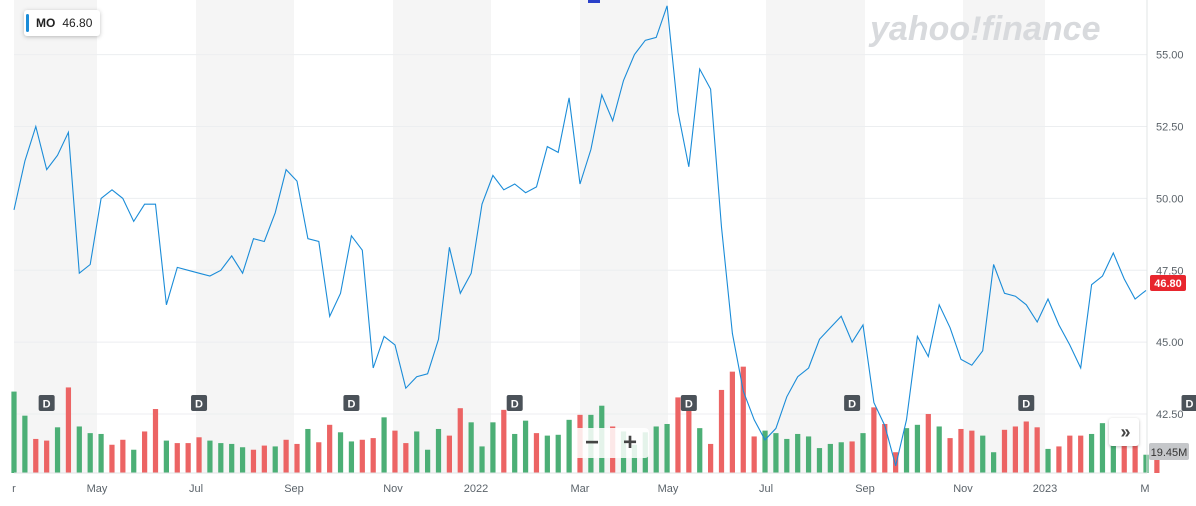 The width and height of the screenshot is (1196, 506). What do you see at coordinates (1124, 432) in the screenshot?
I see `expand-button: »` at bounding box center [1124, 432].